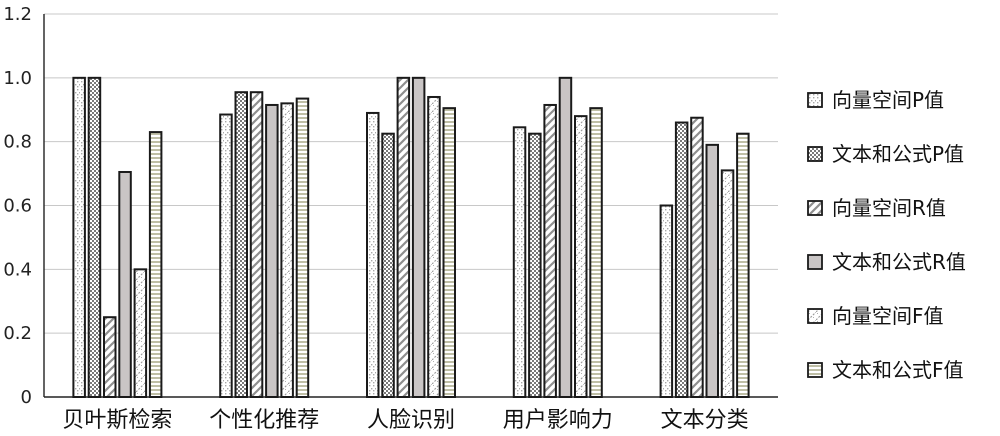 This screenshot has width=1000, height=436. I want to click on y-tick-label: 0.6, so click(17, 206).